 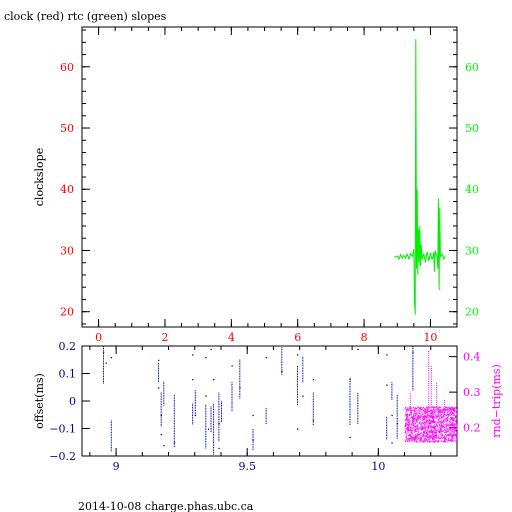 What do you see at coordinates (116, 466) in the screenshot?
I see `x-tick-label: 9` at bounding box center [116, 466].